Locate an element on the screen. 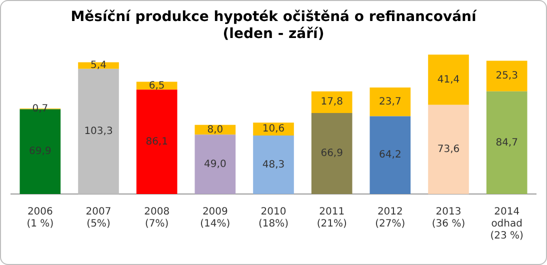 This screenshot has height=265, width=547. x-tick-label: 2007 (5%) is located at coordinates (99, 218).